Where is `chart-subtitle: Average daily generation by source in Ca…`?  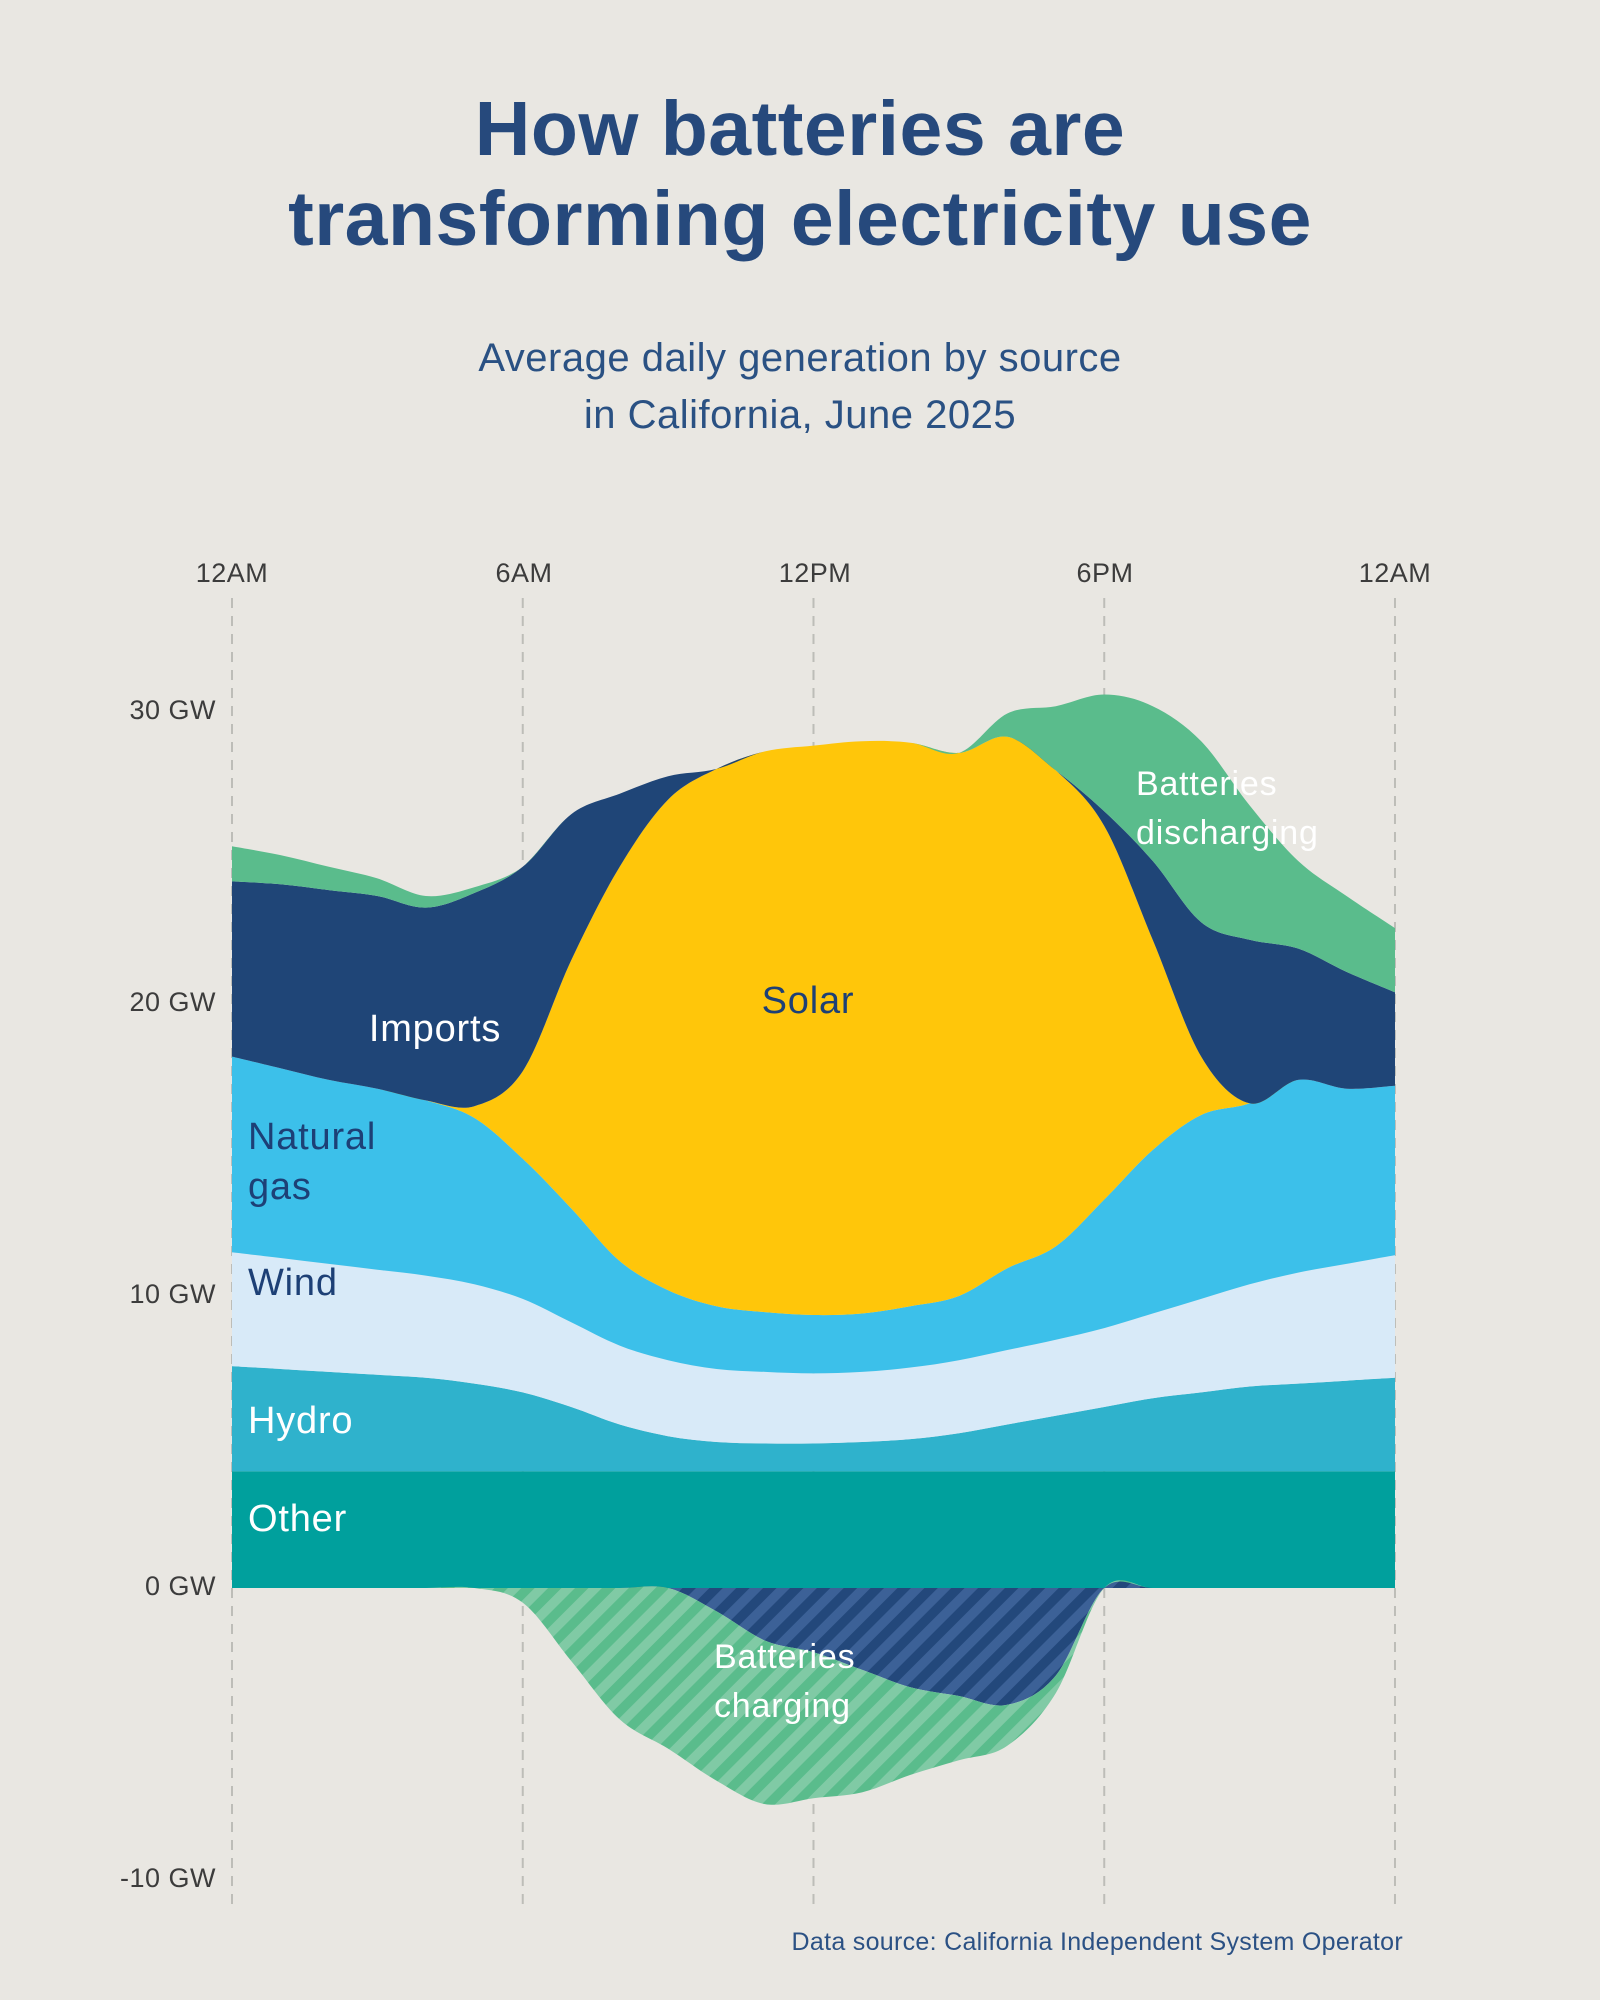
chart-subtitle: Average daily generation by source in Ca… is located at coordinates (800, 387).